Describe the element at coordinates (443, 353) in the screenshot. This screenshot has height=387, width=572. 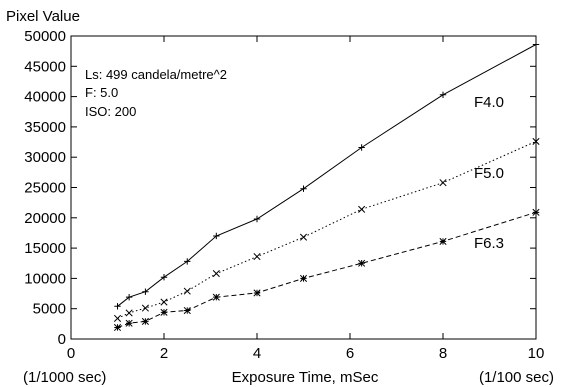
I see `x-tick-label: 8` at that location.